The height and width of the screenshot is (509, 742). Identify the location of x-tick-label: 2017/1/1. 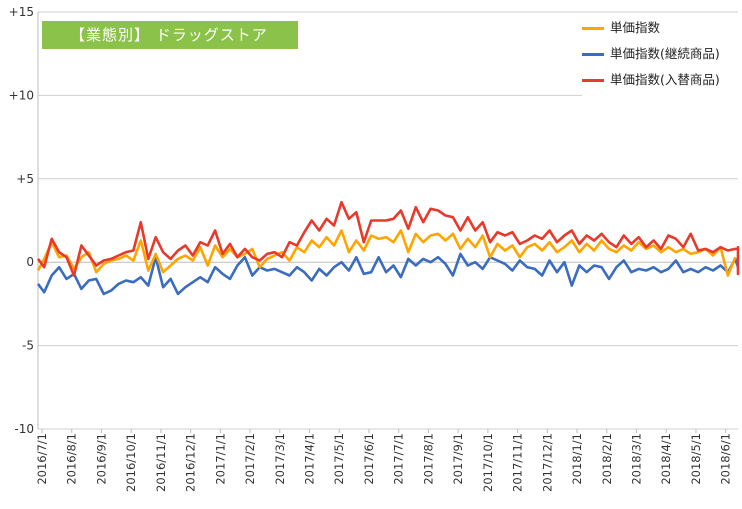
(220, 459).